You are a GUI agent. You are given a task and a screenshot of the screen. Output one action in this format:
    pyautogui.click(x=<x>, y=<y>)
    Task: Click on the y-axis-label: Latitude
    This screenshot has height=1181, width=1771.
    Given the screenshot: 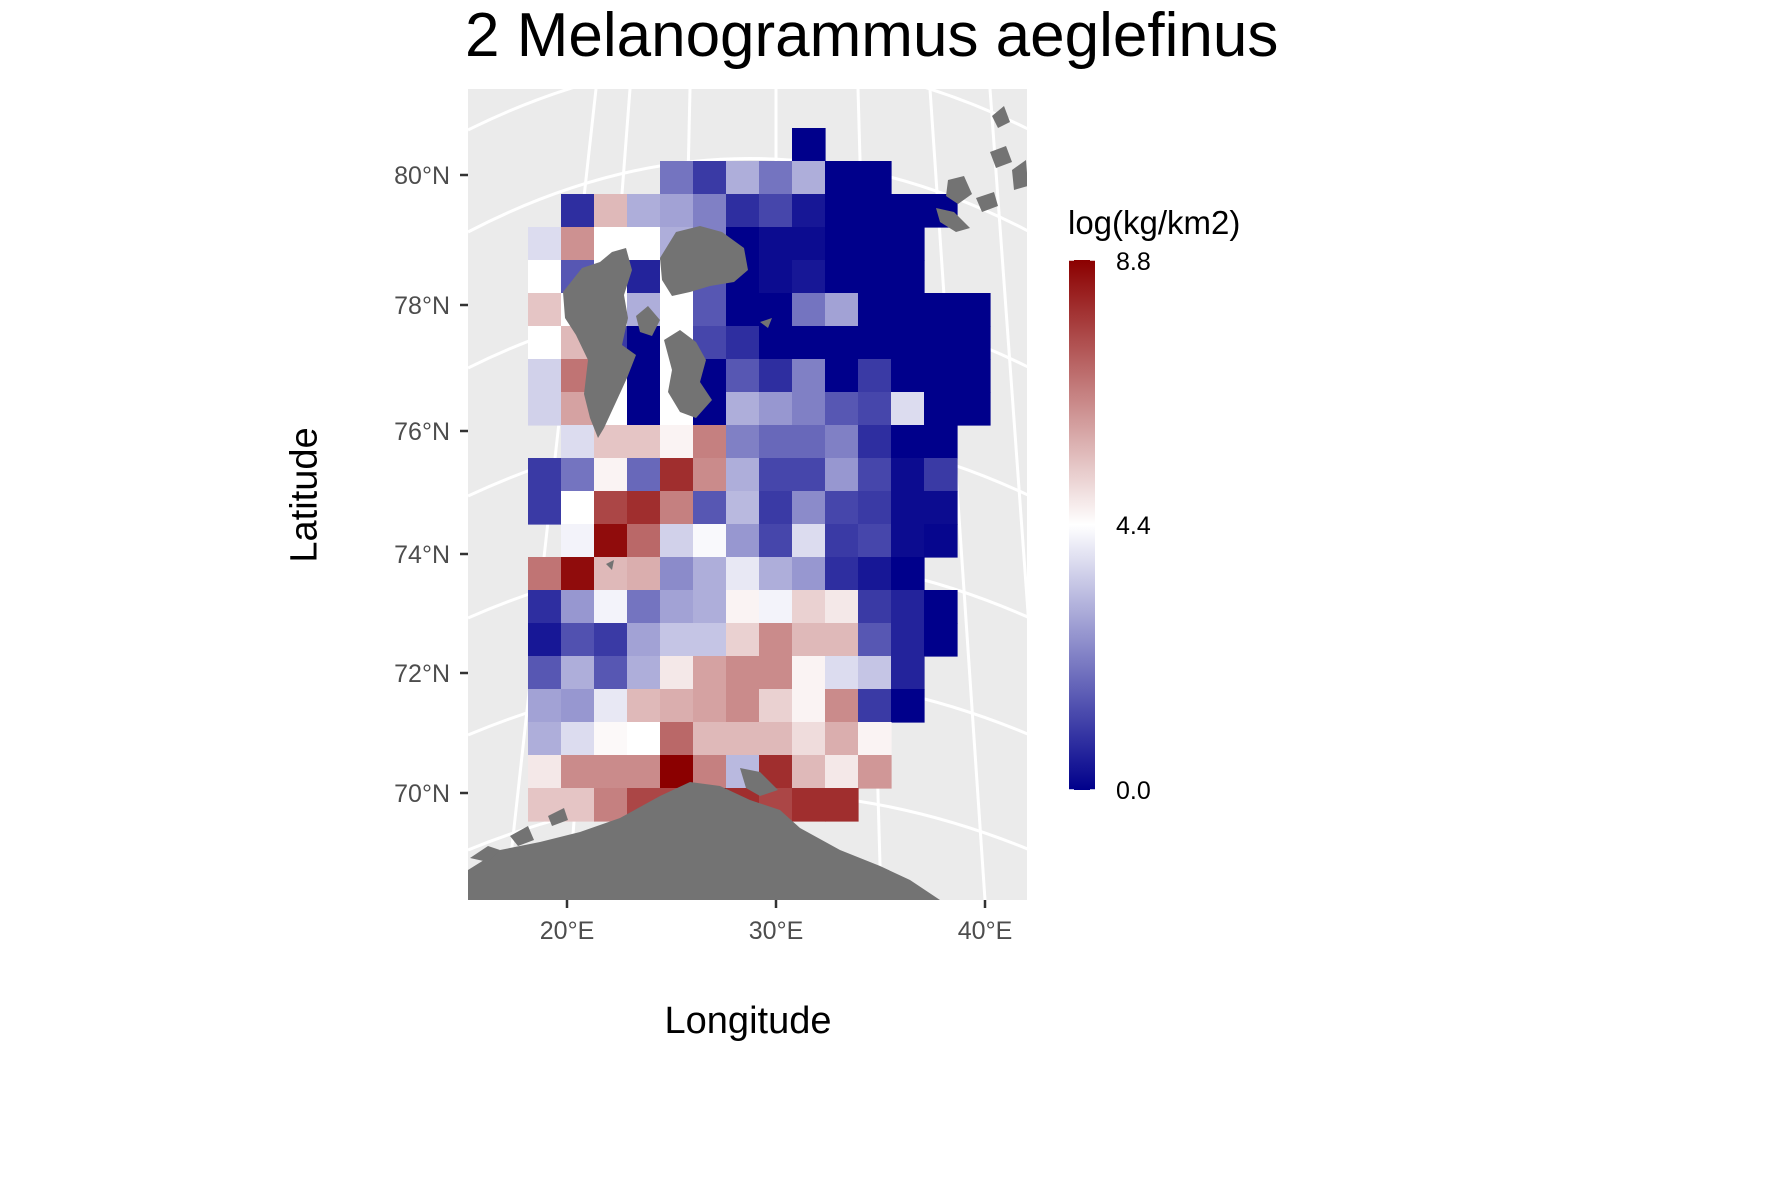 What is the action you would take?
    pyautogui.click(x=304, y=495)
    